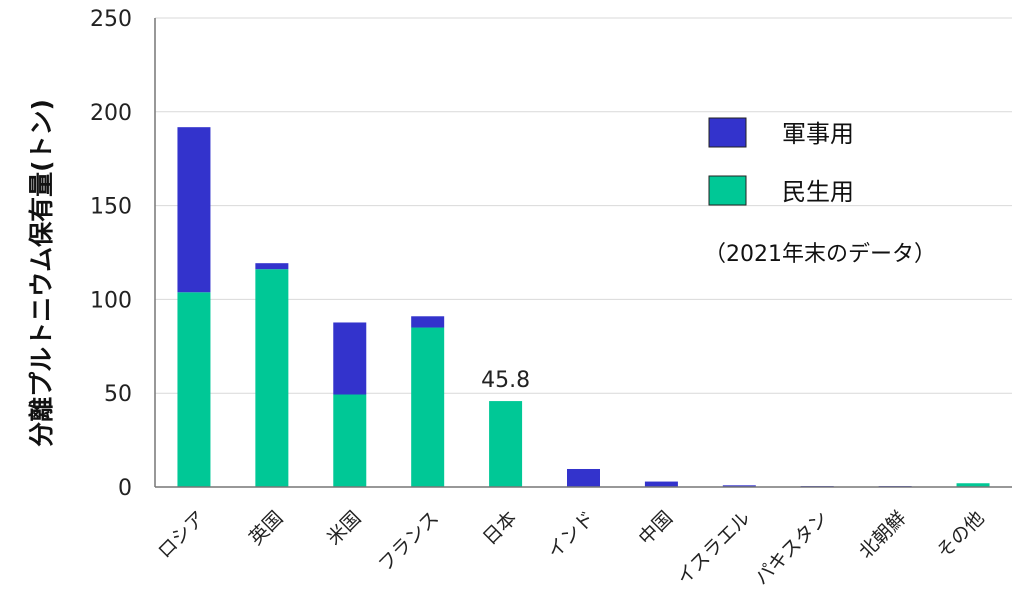 The width and height of the screenshot is (1024, 608). I want to click on x-tick-label: フランス, so click(408, 541).